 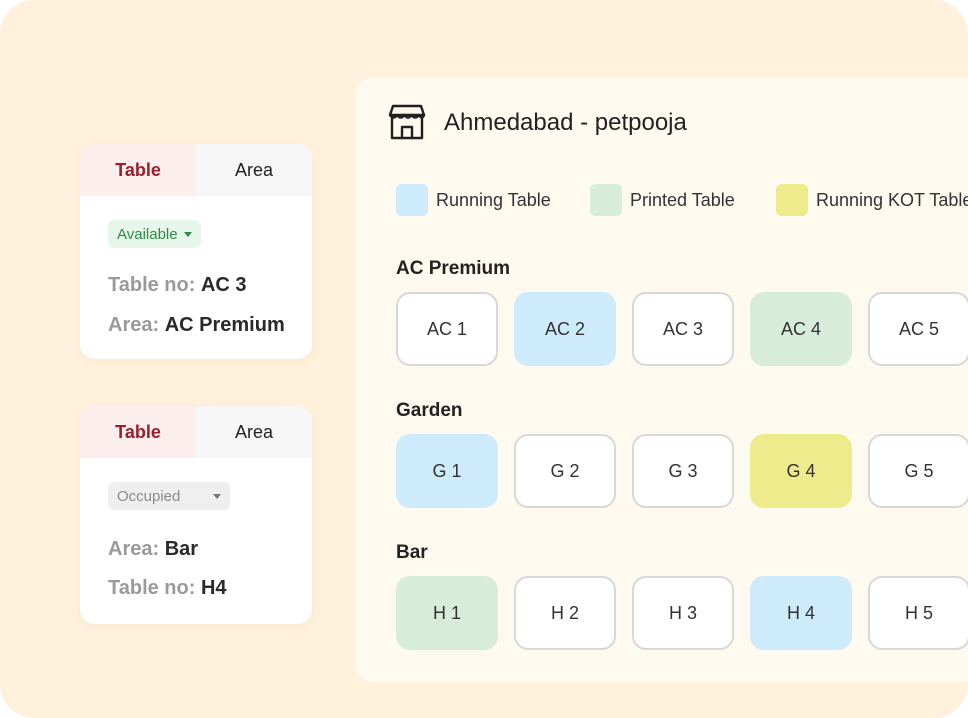 I want to click on table-button: G 4, so click(x=801, y=471).